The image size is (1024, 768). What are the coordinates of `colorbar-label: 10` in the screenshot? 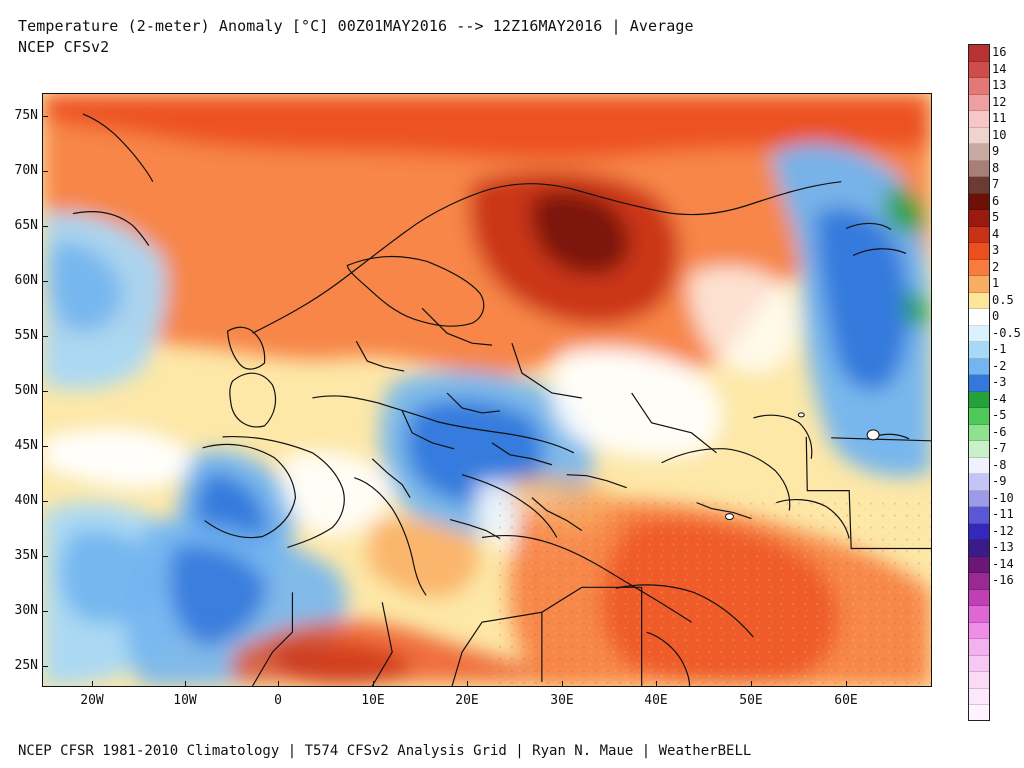 It's located at (999, 134).